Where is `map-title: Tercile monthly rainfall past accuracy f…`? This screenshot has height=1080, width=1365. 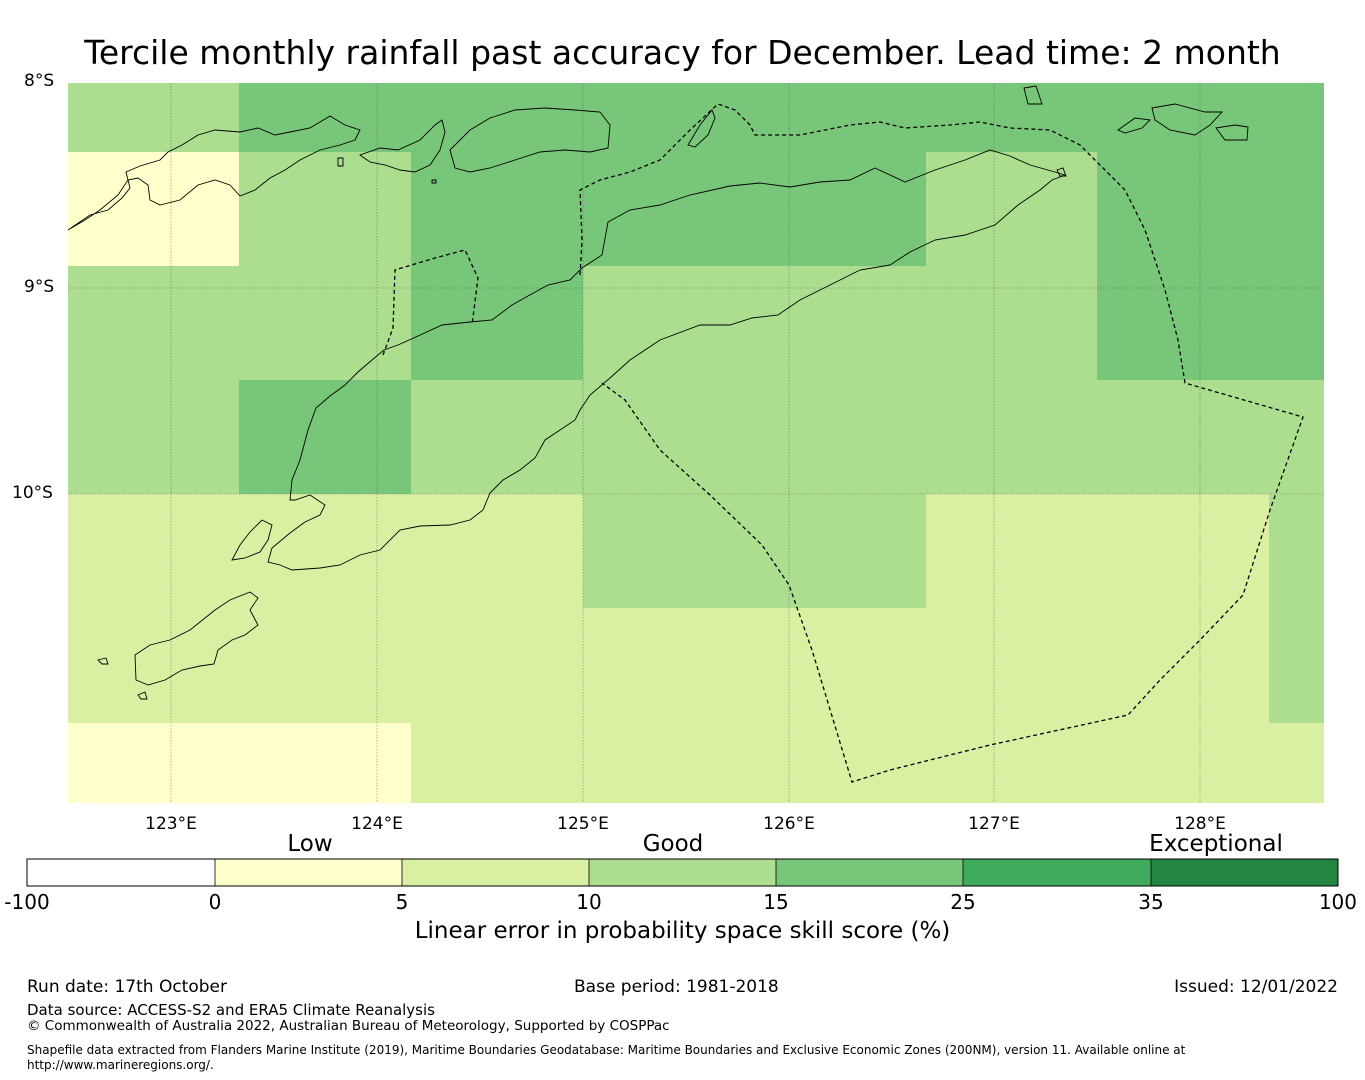 map-title: Tercile monthly rainfall past accuracy f… is located at coordinates (682, 52).